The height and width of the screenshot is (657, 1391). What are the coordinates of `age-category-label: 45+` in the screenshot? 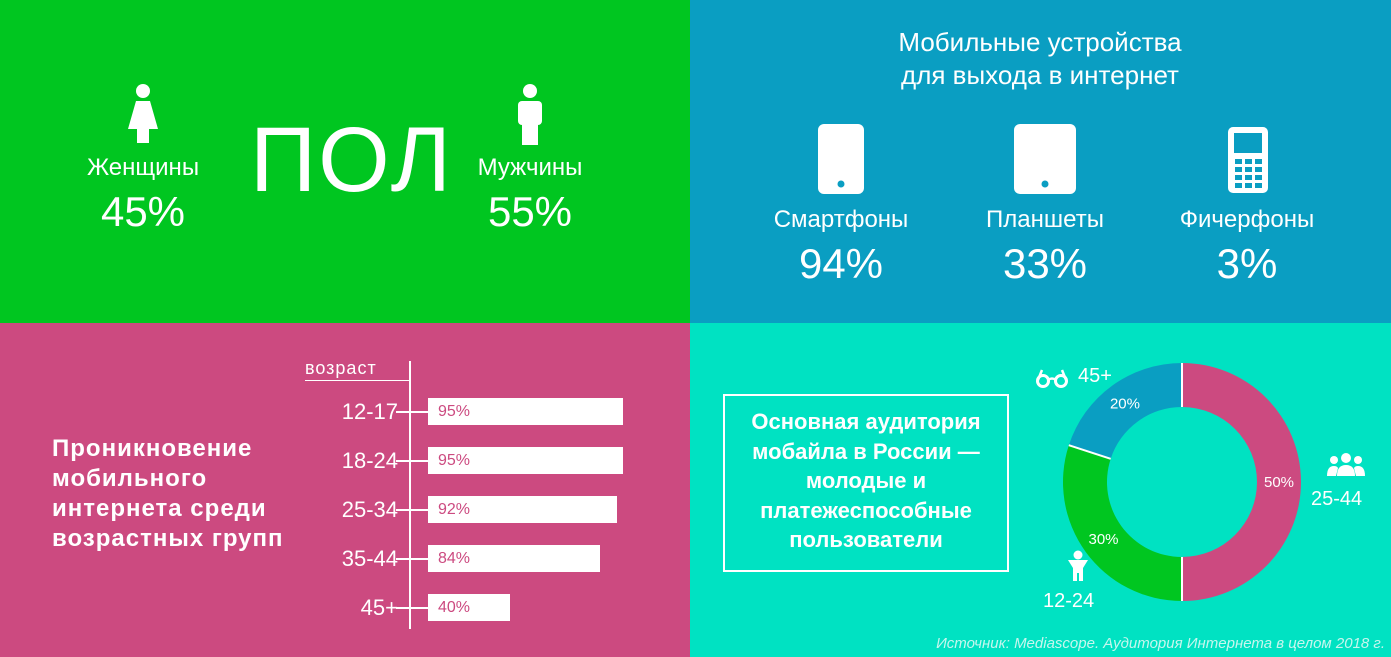 It's located at (379, 607).